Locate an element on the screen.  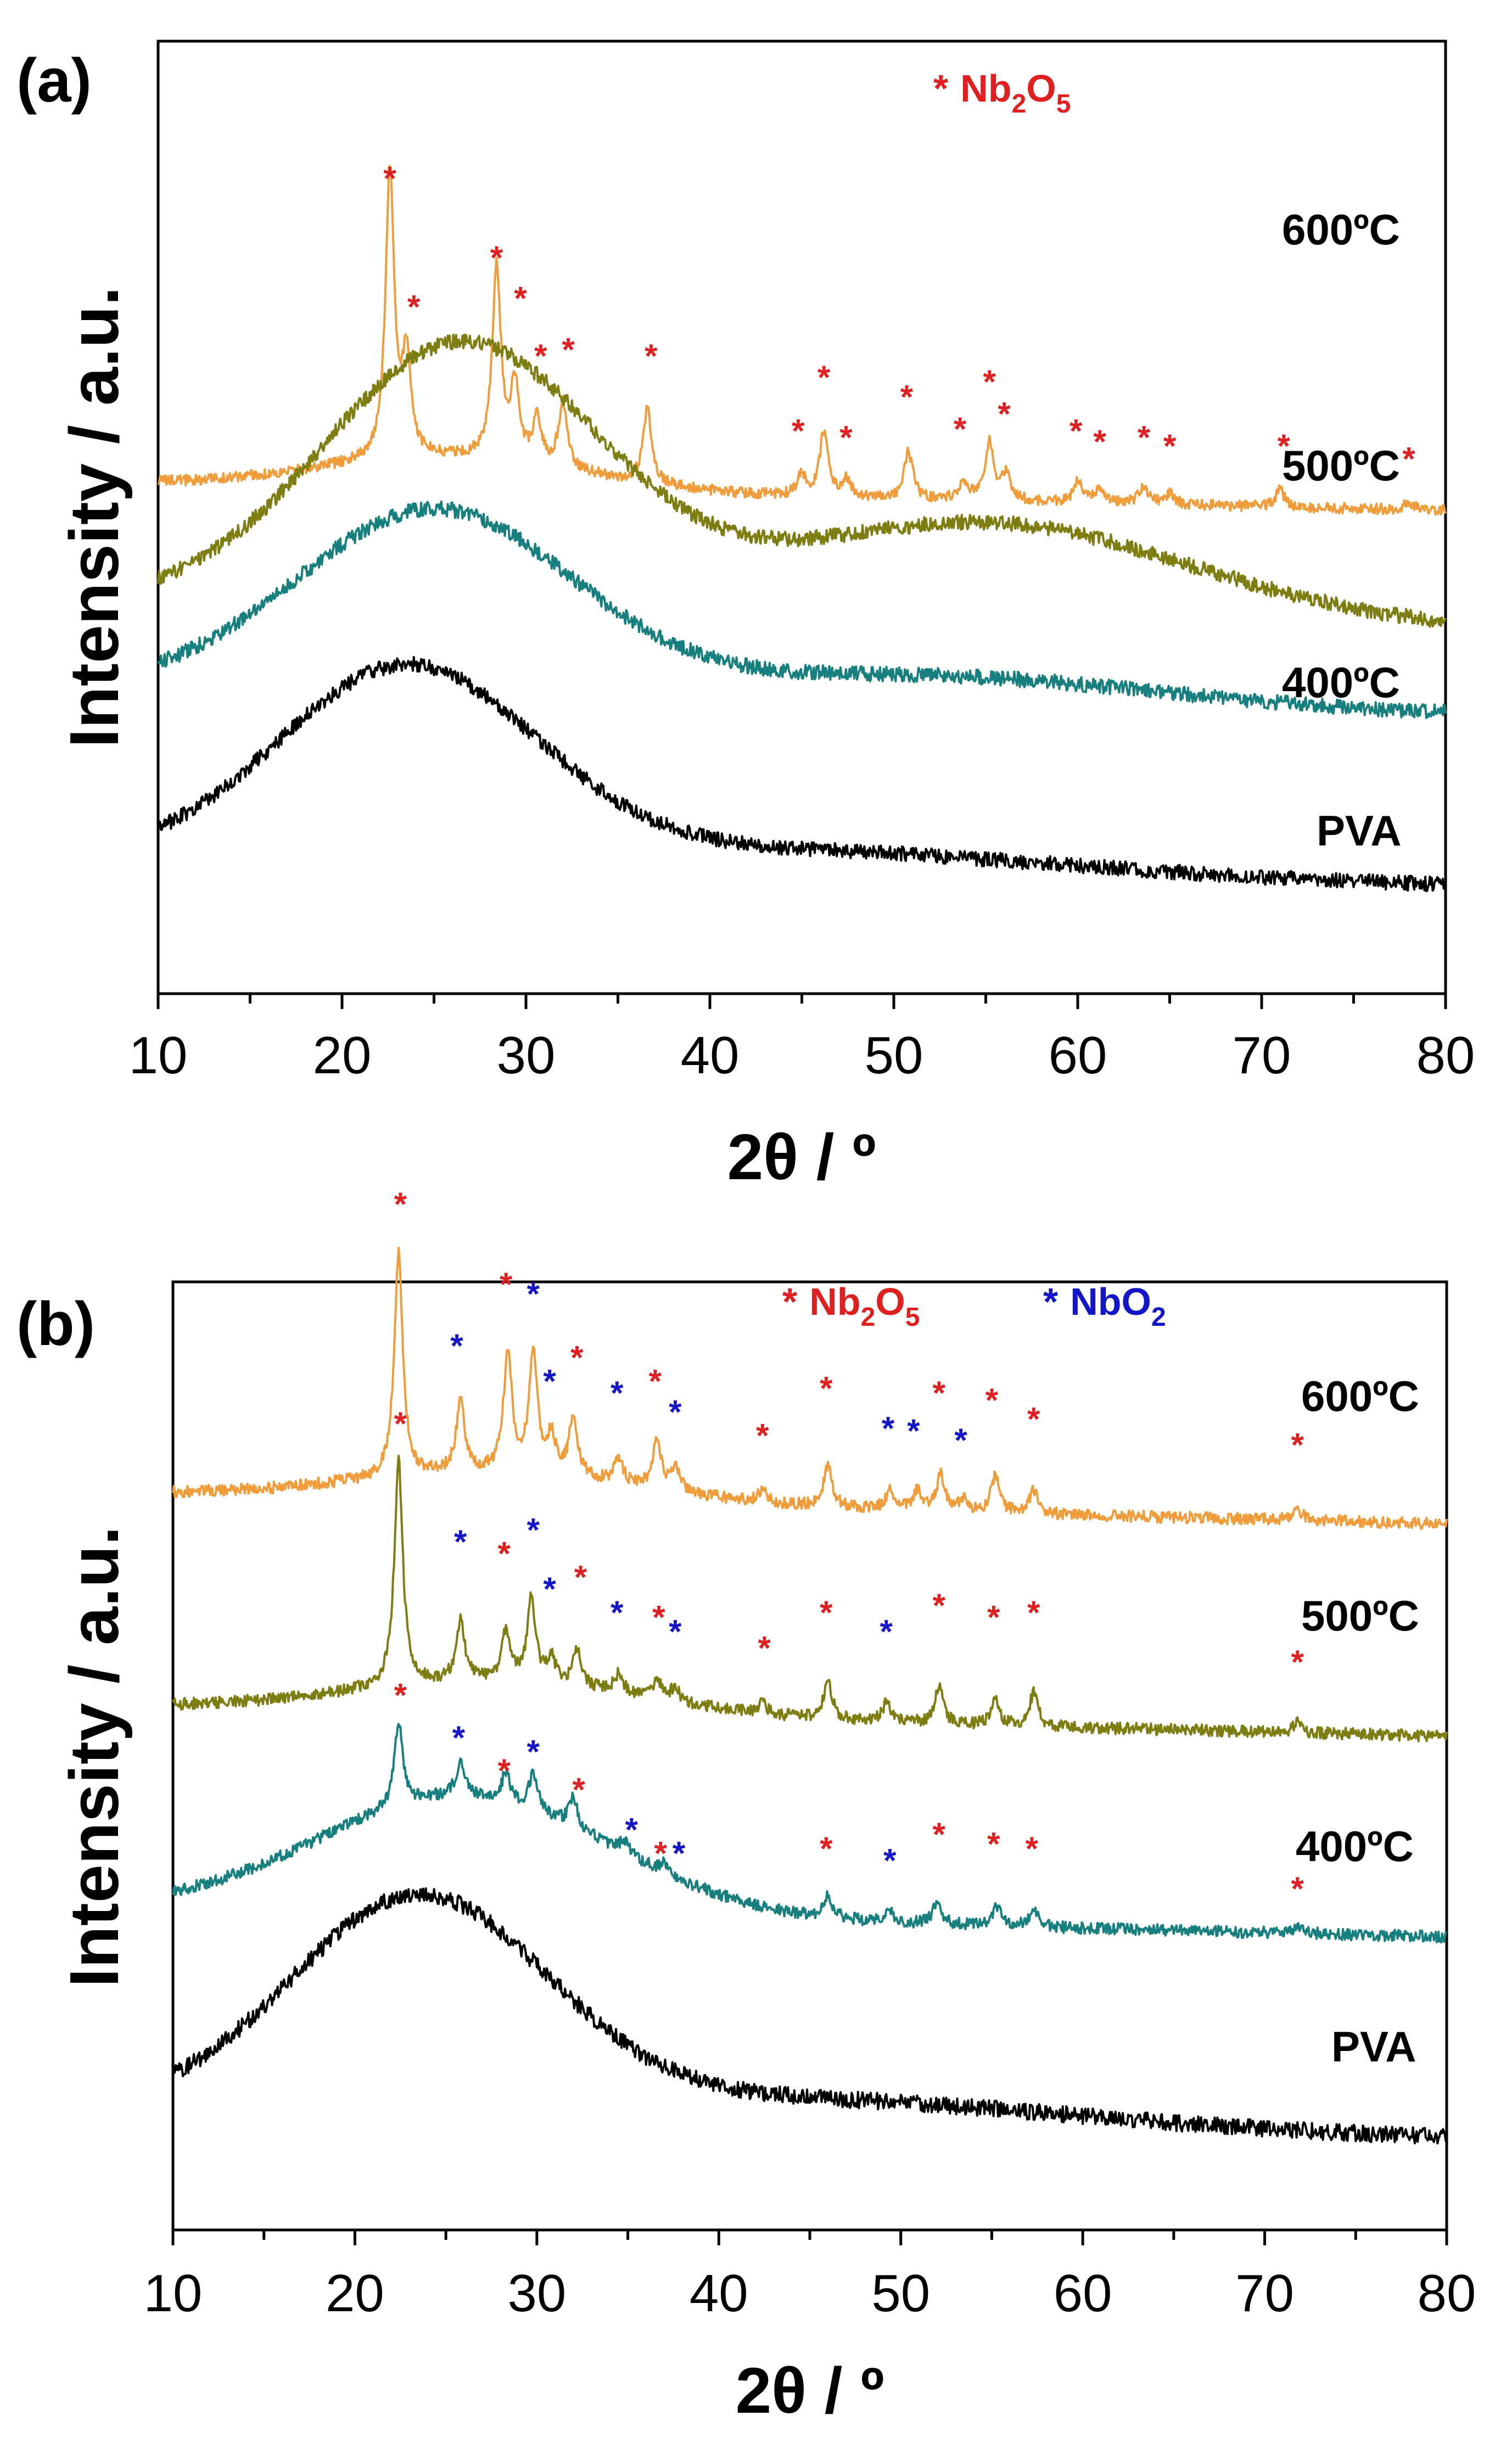
panel-b-legend: * Nb2O5 * NbO2 is located at coordinates (974, 1306).